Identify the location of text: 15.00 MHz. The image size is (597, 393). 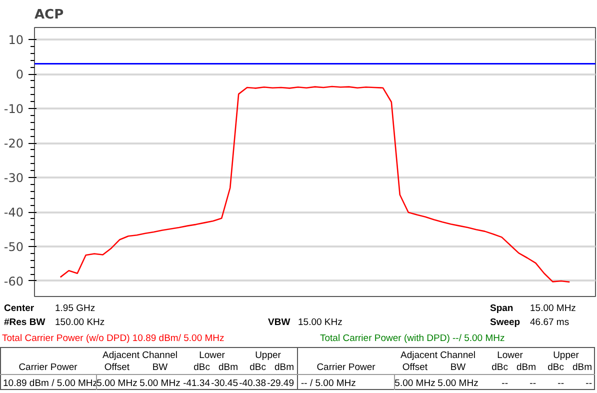
(553, 309).